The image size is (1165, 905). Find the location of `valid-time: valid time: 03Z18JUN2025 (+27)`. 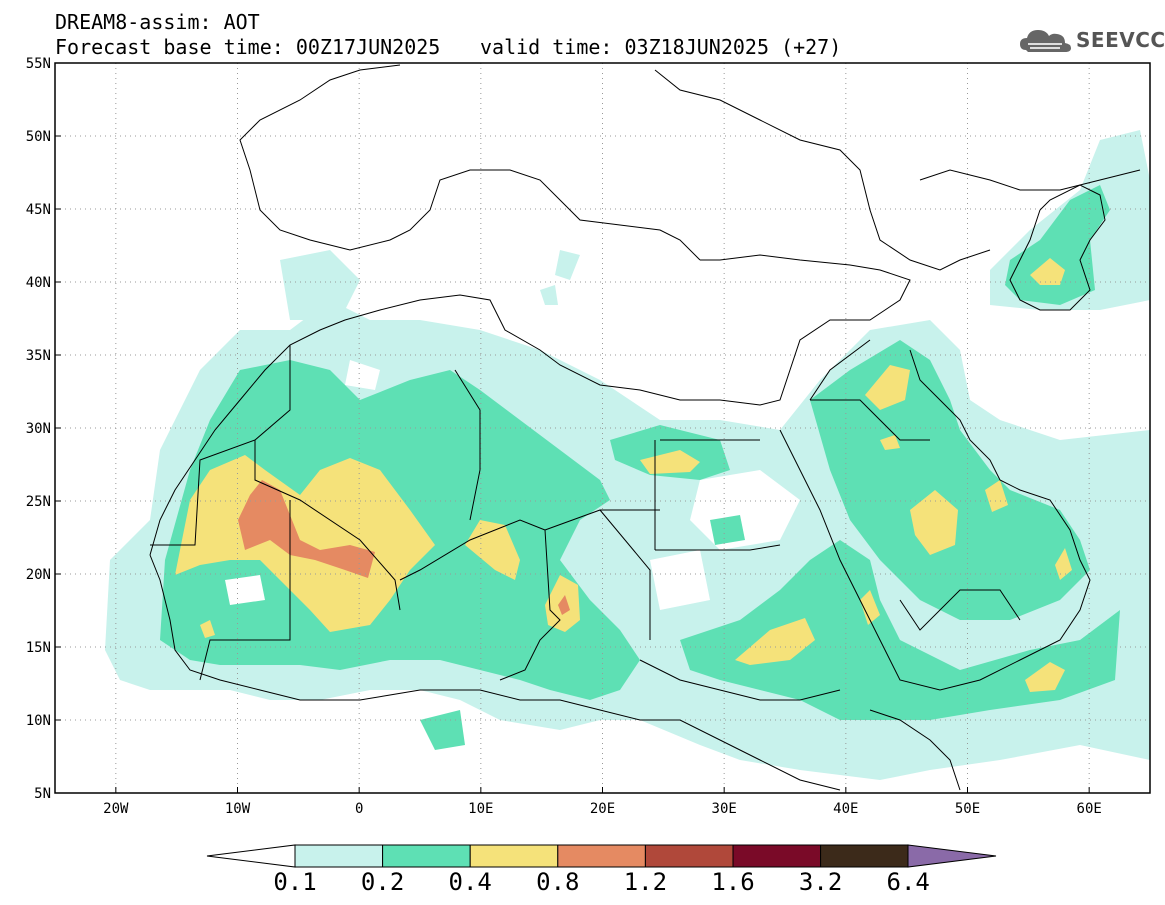

valid-time: valid time: 03Z18JUN2025 (+27) is located at coordinates (661, 47).